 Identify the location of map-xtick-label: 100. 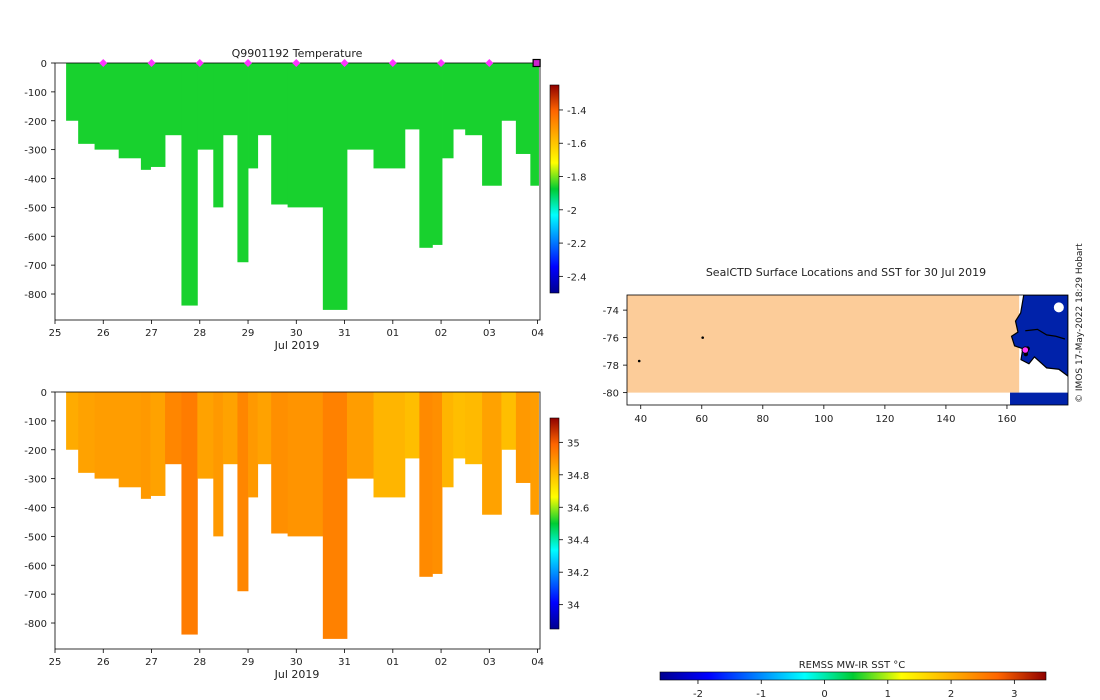
(823, 419).